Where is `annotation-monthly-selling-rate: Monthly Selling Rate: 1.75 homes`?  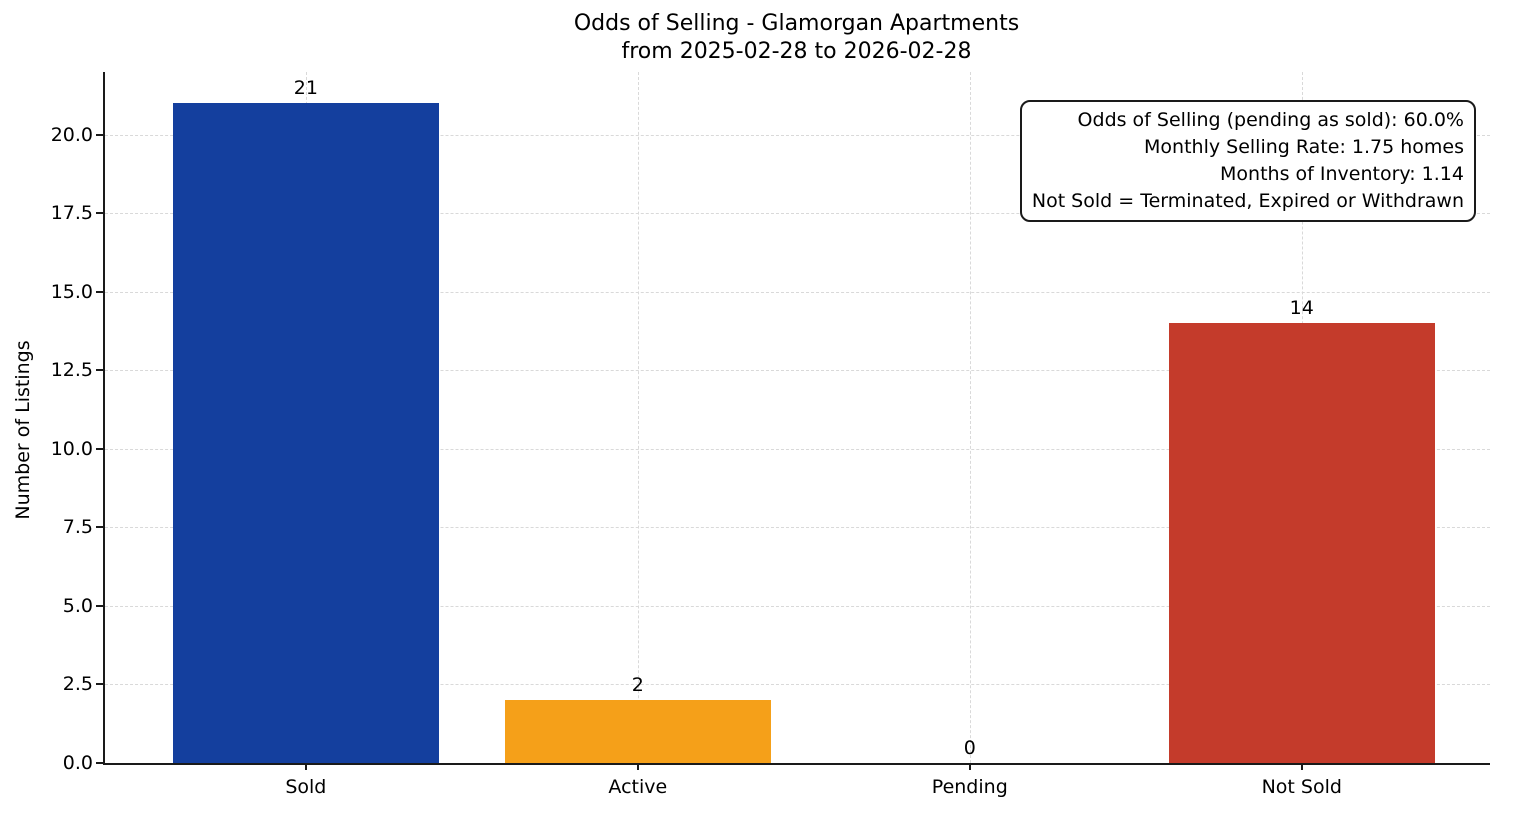
annotation-monthly-selling-rate: Monthly Selling Rate: 1.75 homes is located at coordinates (1304, 147).